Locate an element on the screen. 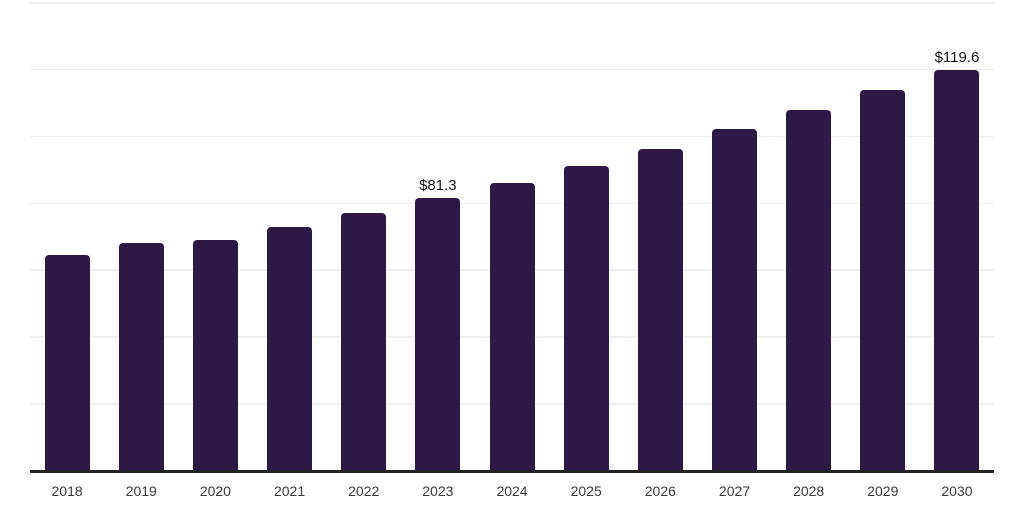 The image size is (1024, 512). bar-column-2030: $119.6 is located at coordinates (957, 235).